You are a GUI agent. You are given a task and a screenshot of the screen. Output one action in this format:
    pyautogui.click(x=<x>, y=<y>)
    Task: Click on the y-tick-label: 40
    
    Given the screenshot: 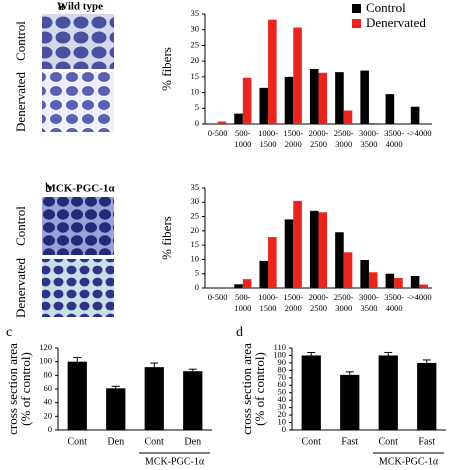 What is the action you would take?
    pyautogui.click(x=282, y=399)
    